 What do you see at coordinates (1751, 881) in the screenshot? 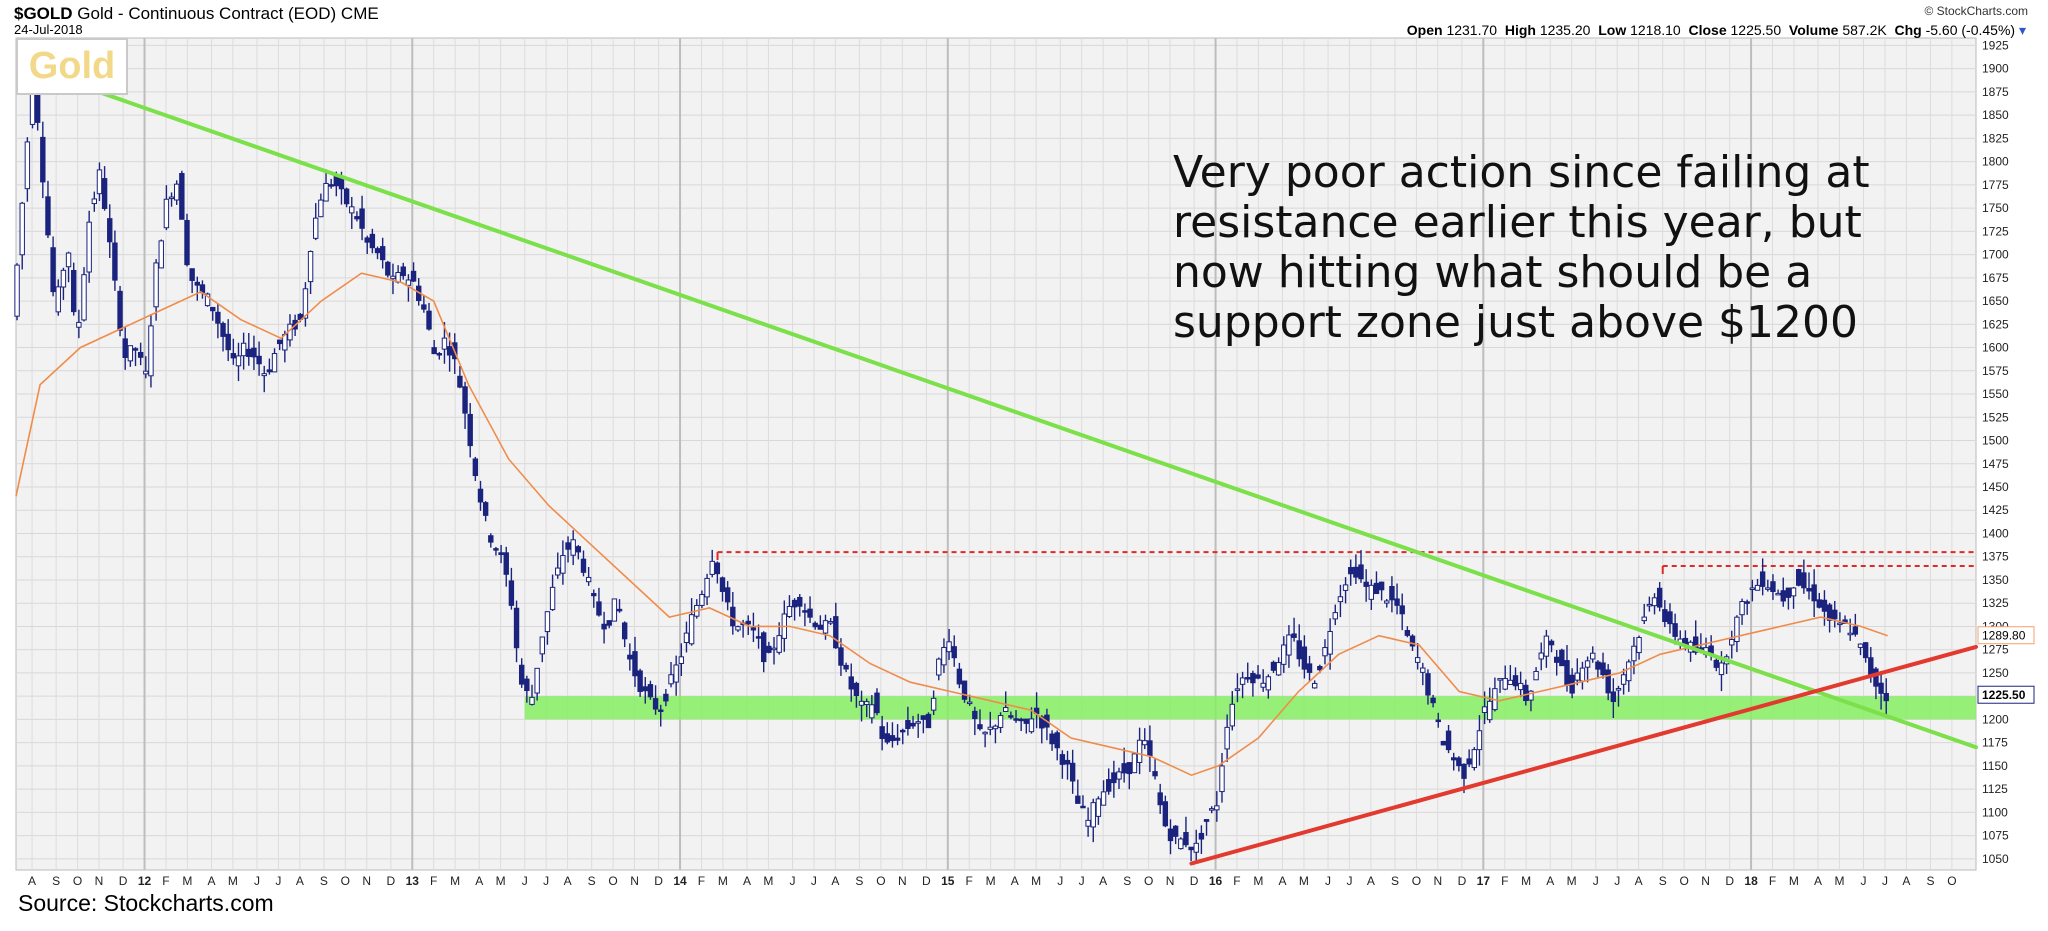
I see `x-tick-label: 18` at bounding box center [1751, 881].